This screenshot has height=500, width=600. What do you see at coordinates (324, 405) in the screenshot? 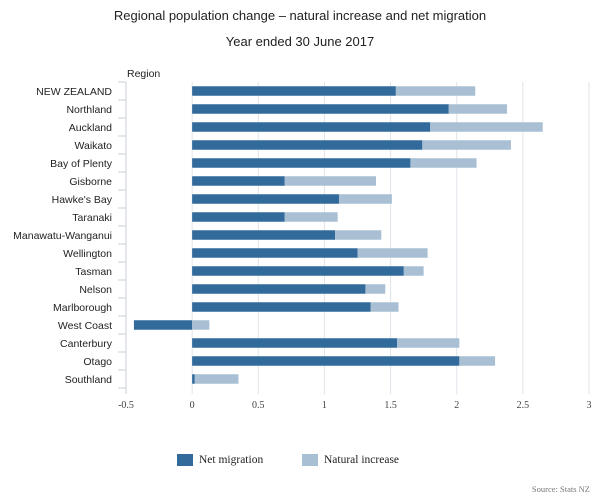
I see `x-tick-label: 1` at bounding box center [324, 405].